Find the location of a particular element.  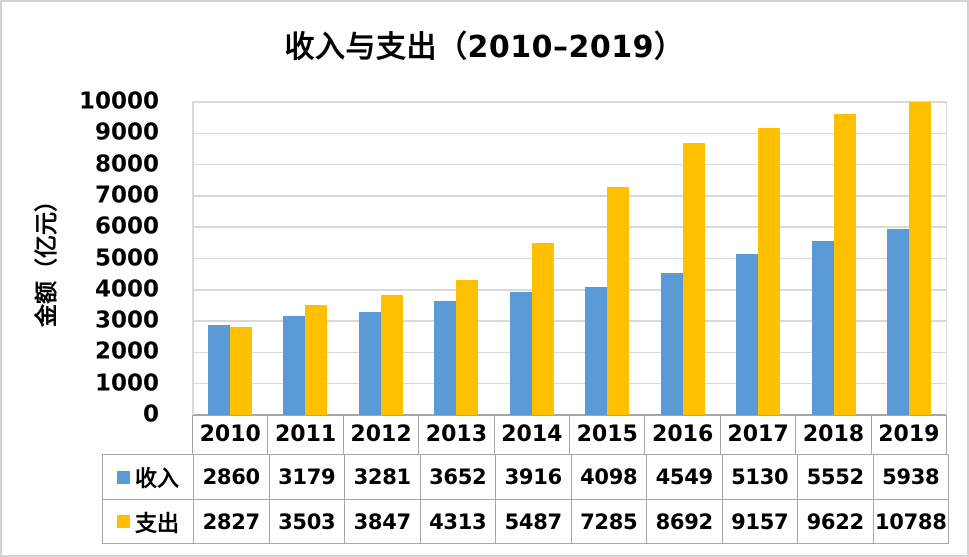

y-axis-tick-label: 1000 is located at coordinates (126, 383).